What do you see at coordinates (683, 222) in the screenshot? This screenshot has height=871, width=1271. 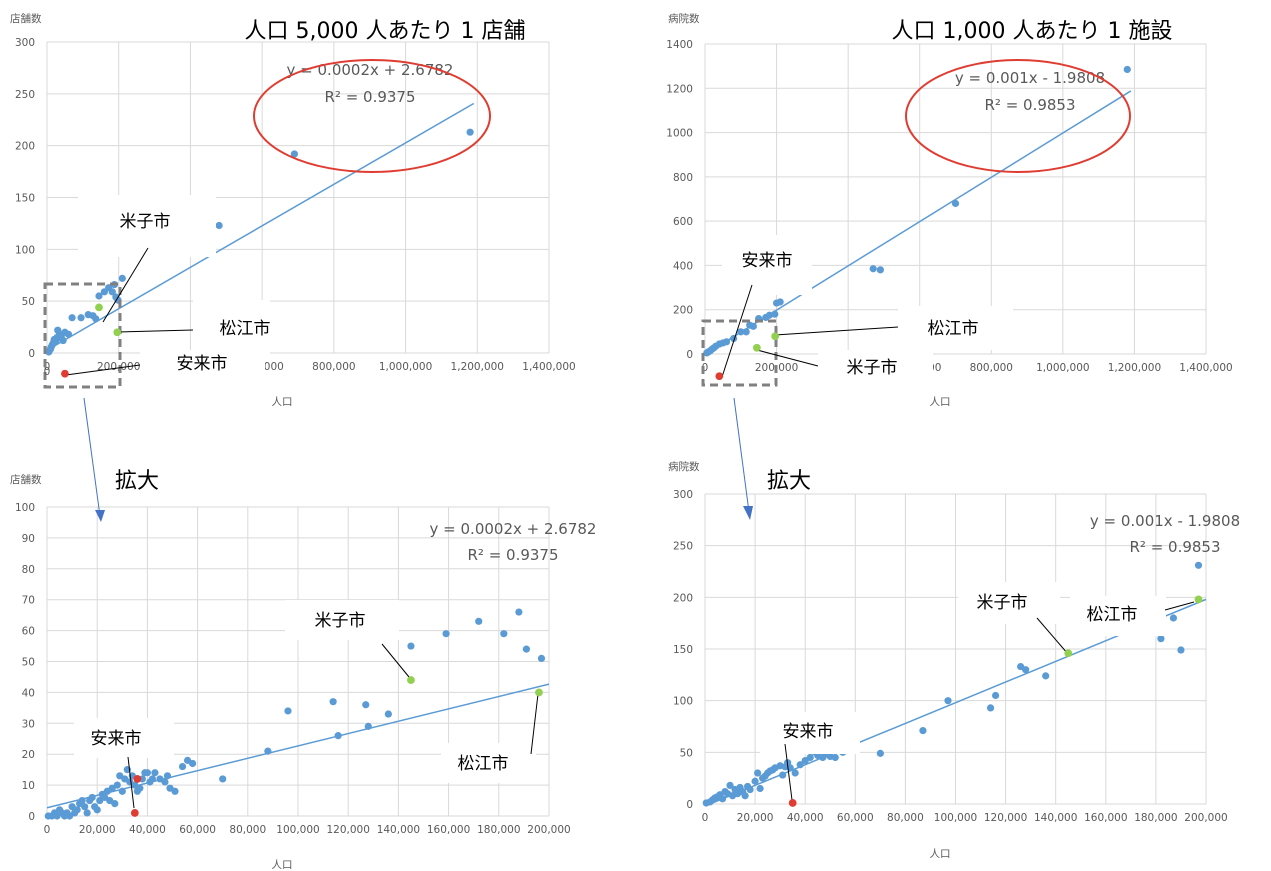 I see `y-tick-label: 600` at bounding box center [683, 222].